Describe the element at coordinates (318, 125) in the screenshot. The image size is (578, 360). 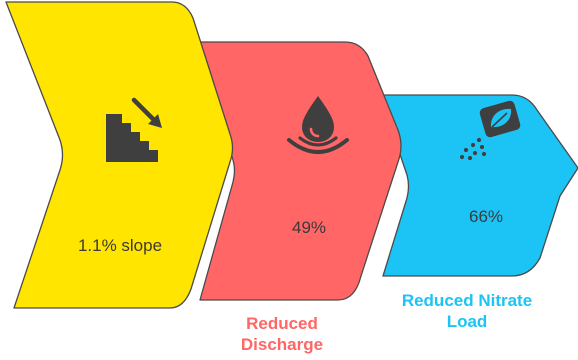
I see `water-drop-ripple-icon` at that location.